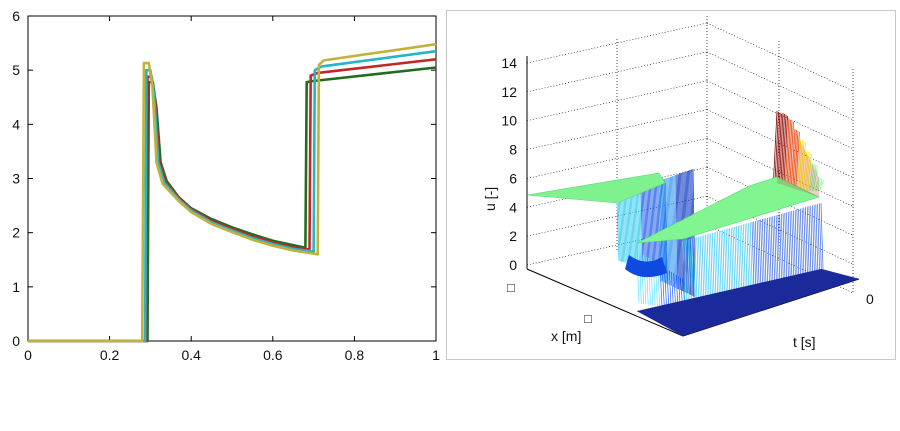  I want to click on surface-trough, so click(646, 266).